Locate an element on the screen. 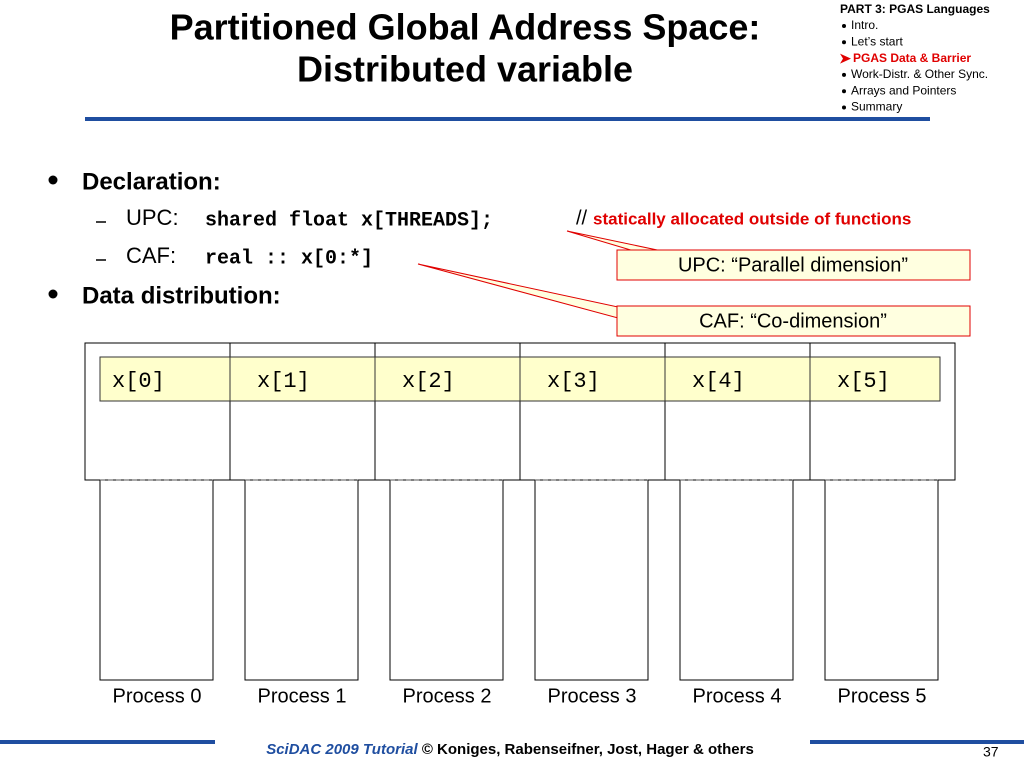 Image resolution: width=1024 pixels, height=768 pixels. sub-label: CAF: is located at coordinates (151, 255).